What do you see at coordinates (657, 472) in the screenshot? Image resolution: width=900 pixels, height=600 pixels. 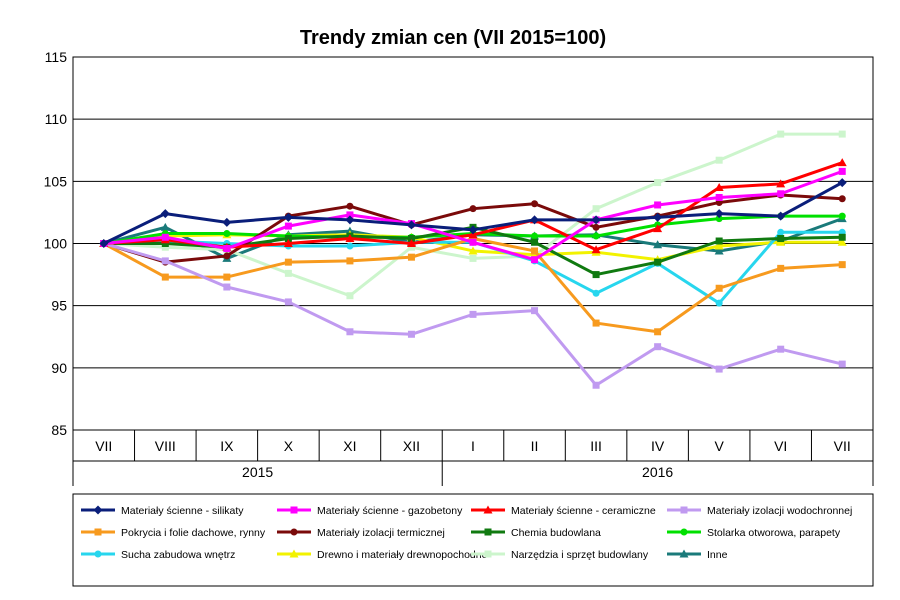 I see `year-label: 2016` at bounding box center [657, 472].